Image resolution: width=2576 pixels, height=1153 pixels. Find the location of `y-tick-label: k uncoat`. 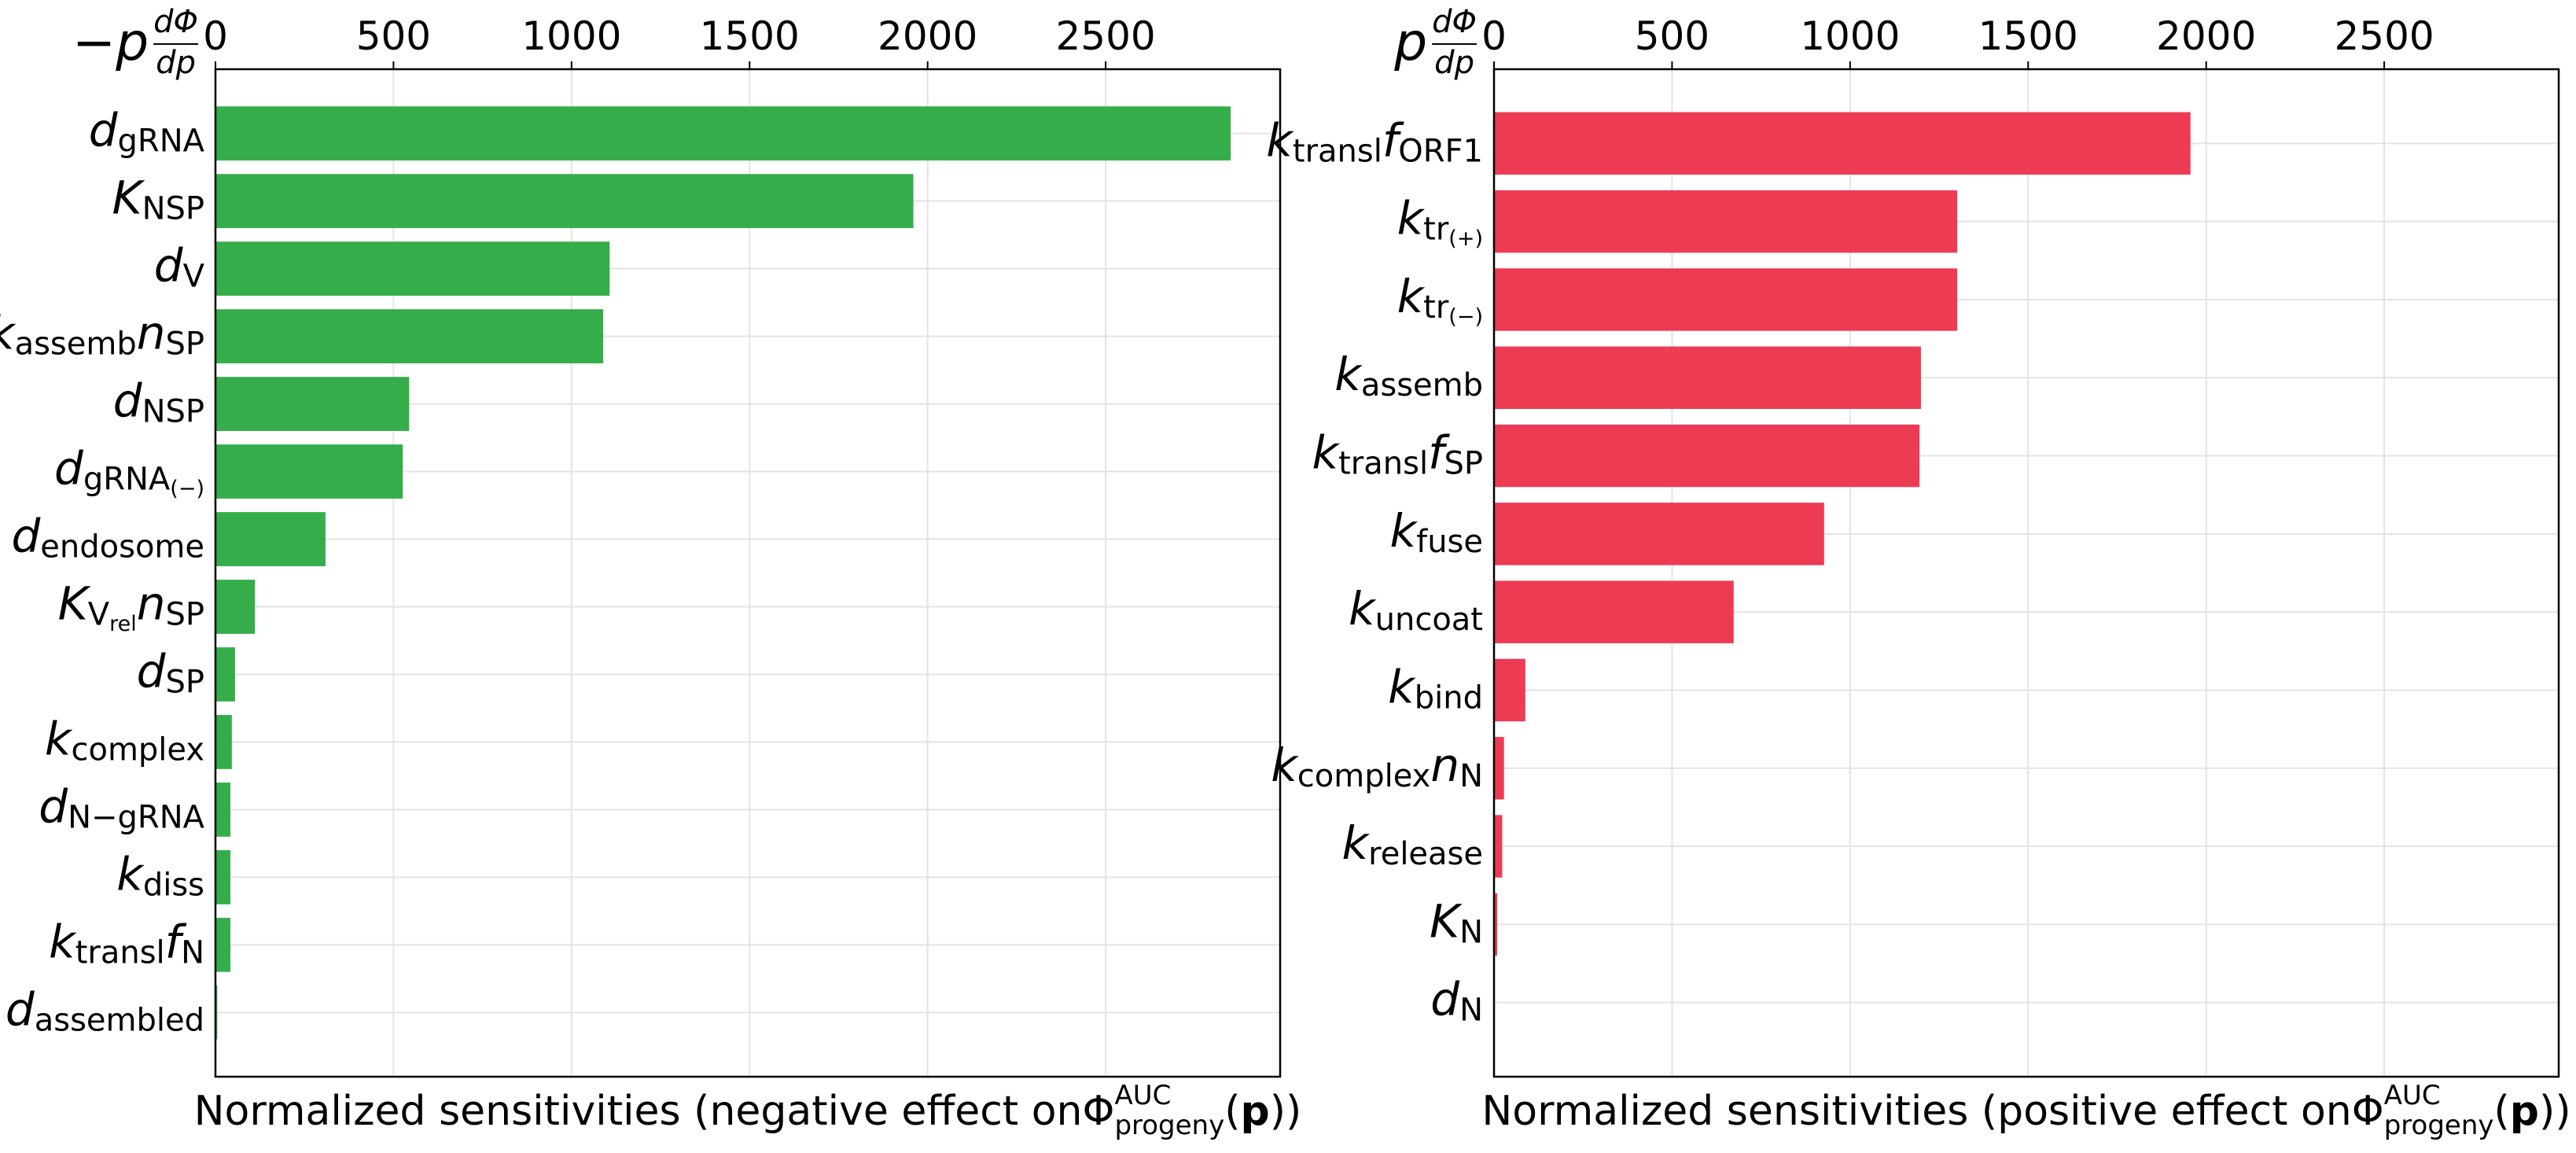

y-tick-label: k uncoat is located at coordinates (1416, 610).